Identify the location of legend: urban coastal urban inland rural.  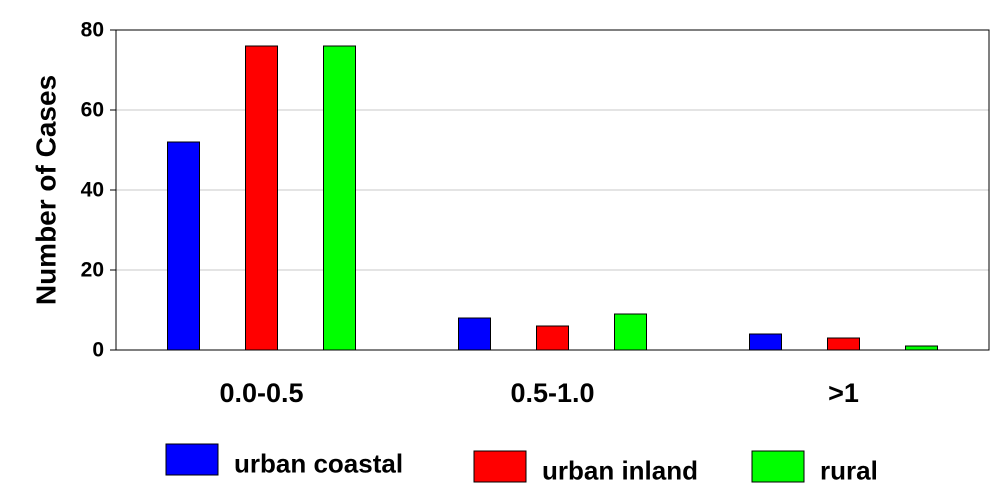
(521, 464).